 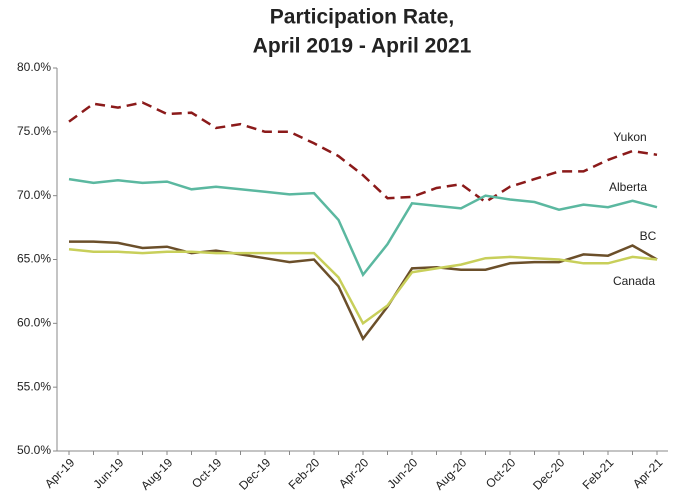 What do you see at coordinates (34, 131) in the screenshot?
I see `y-tick-label: 75.0%` at bounding box center [34, 131].